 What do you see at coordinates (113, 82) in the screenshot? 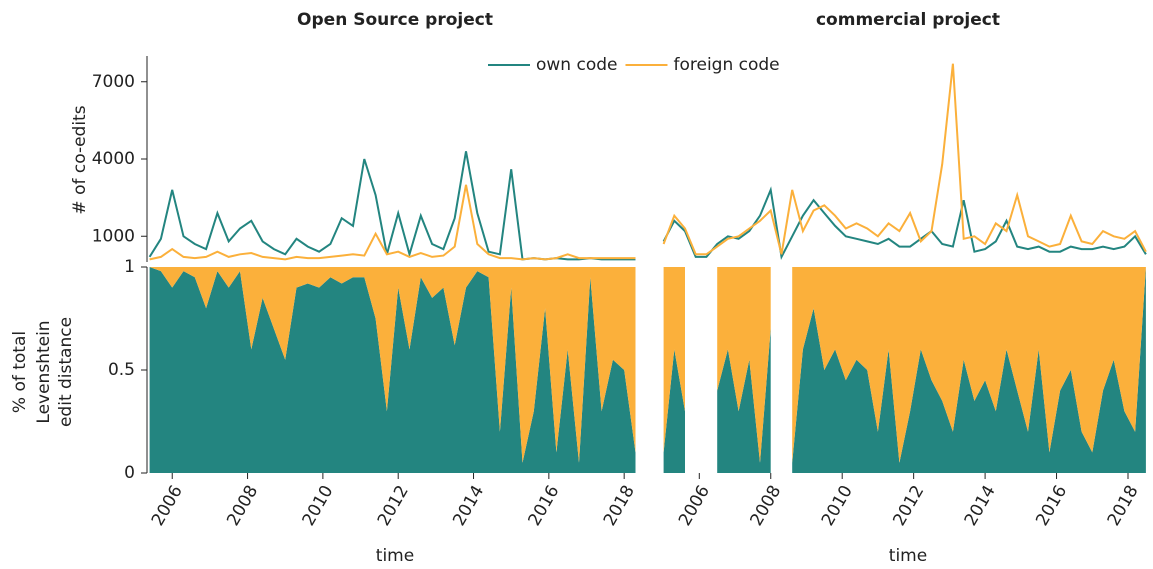
I see `y-tick-label: 7000` at bounding box center [113, 82].